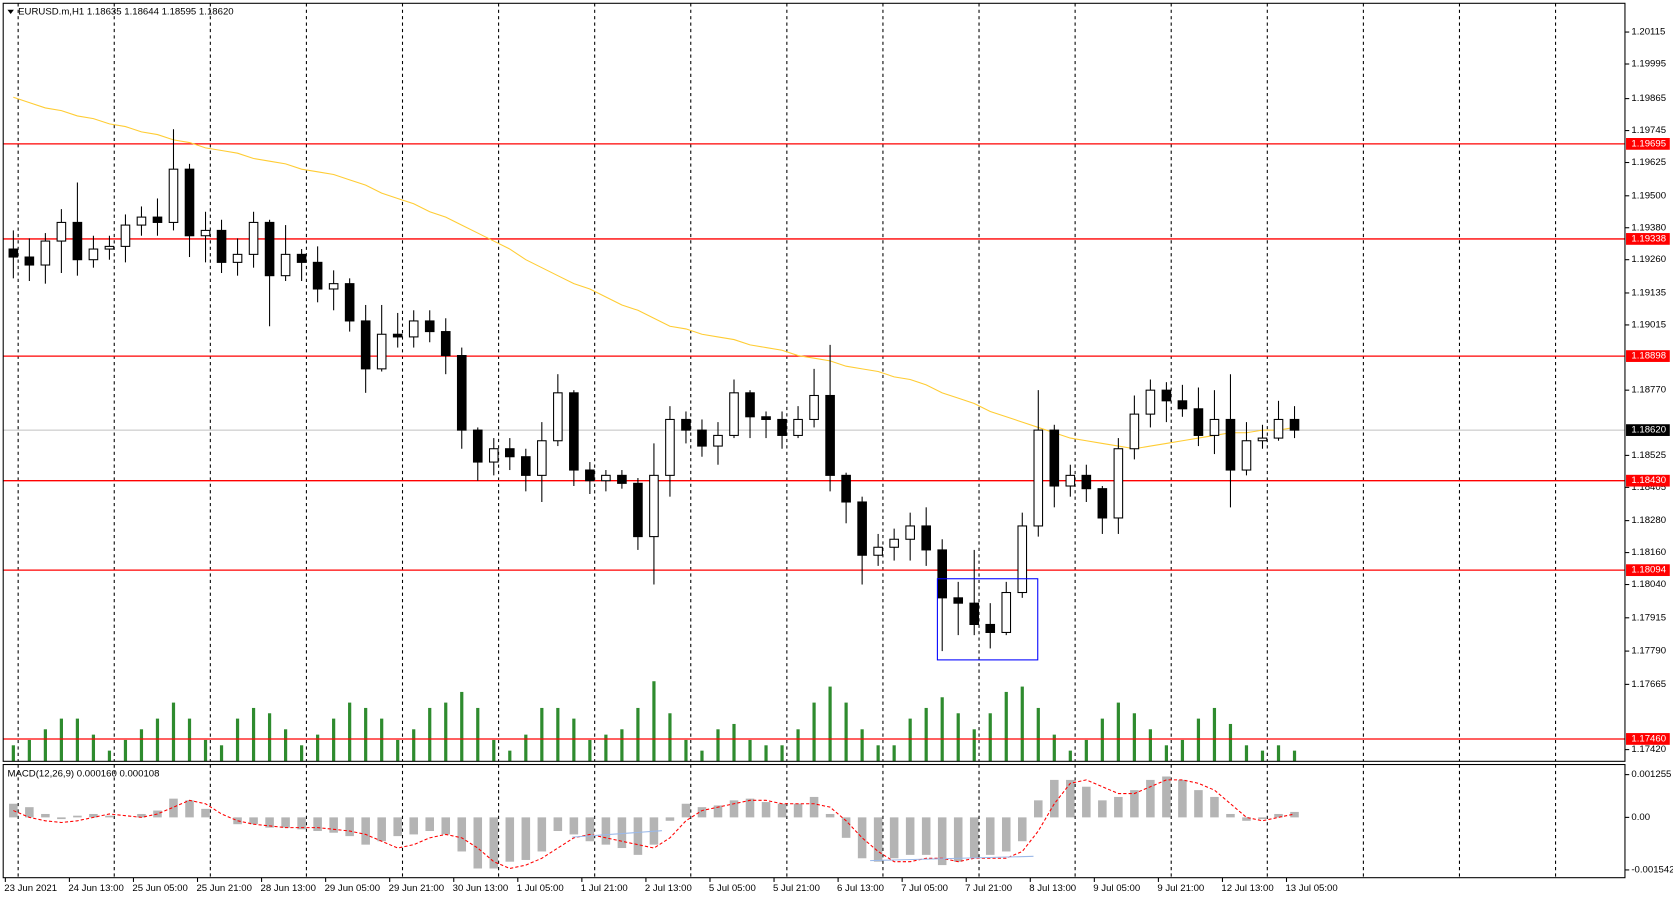 This screenshot has width=1673, height=897. I want to click on level-label: 1.18898, so click(1648, 356).